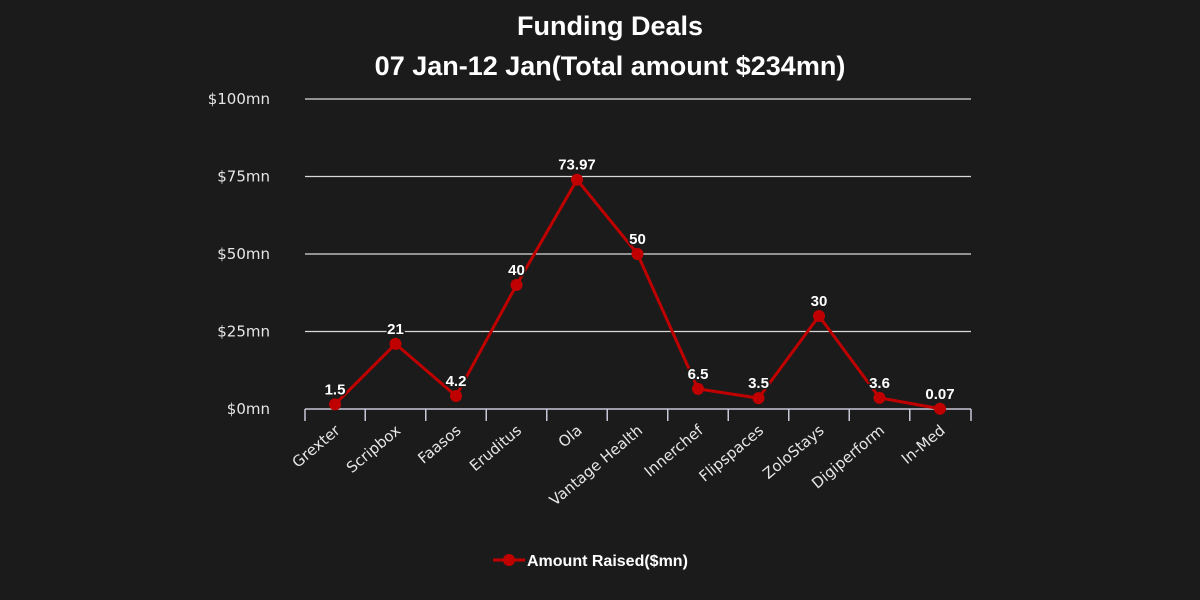 The width and height of the screenshot is (1200, 600). What do you see at coordinates (317, 446) in the screenshot?
I see `x-tick-label: Grexter` at bounding box center [317, 446].